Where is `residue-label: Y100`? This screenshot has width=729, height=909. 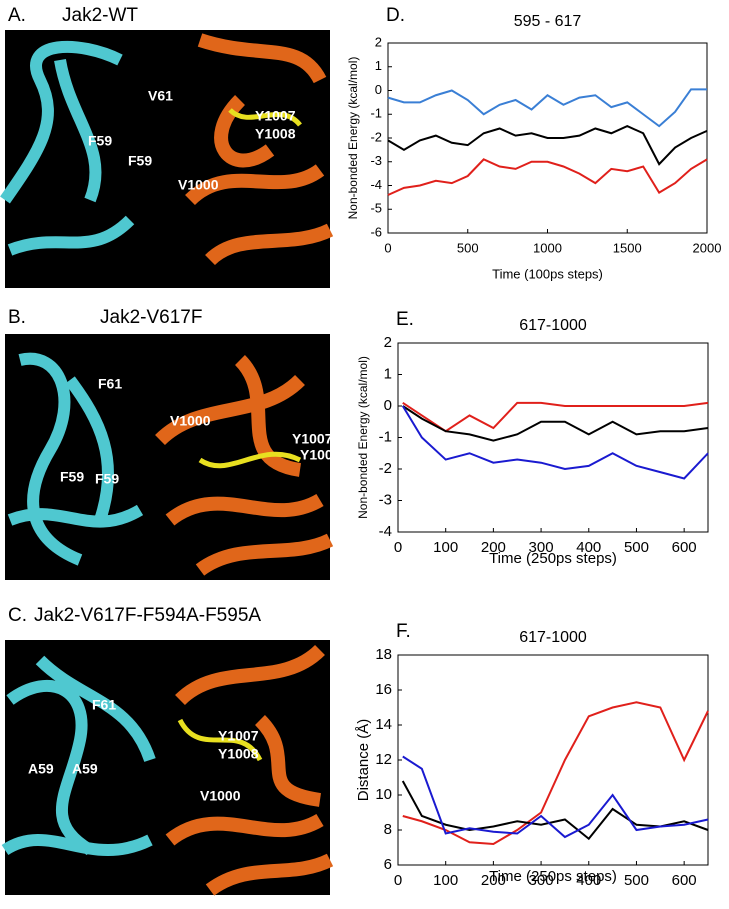 residue-label: Y100 is located at coordinates (316, 455).